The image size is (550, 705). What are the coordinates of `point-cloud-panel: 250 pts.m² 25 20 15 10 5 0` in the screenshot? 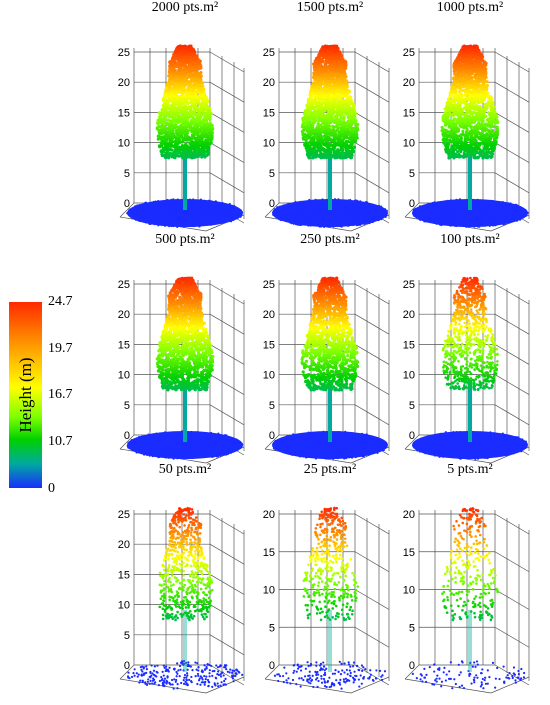 It's located at (330, 342).